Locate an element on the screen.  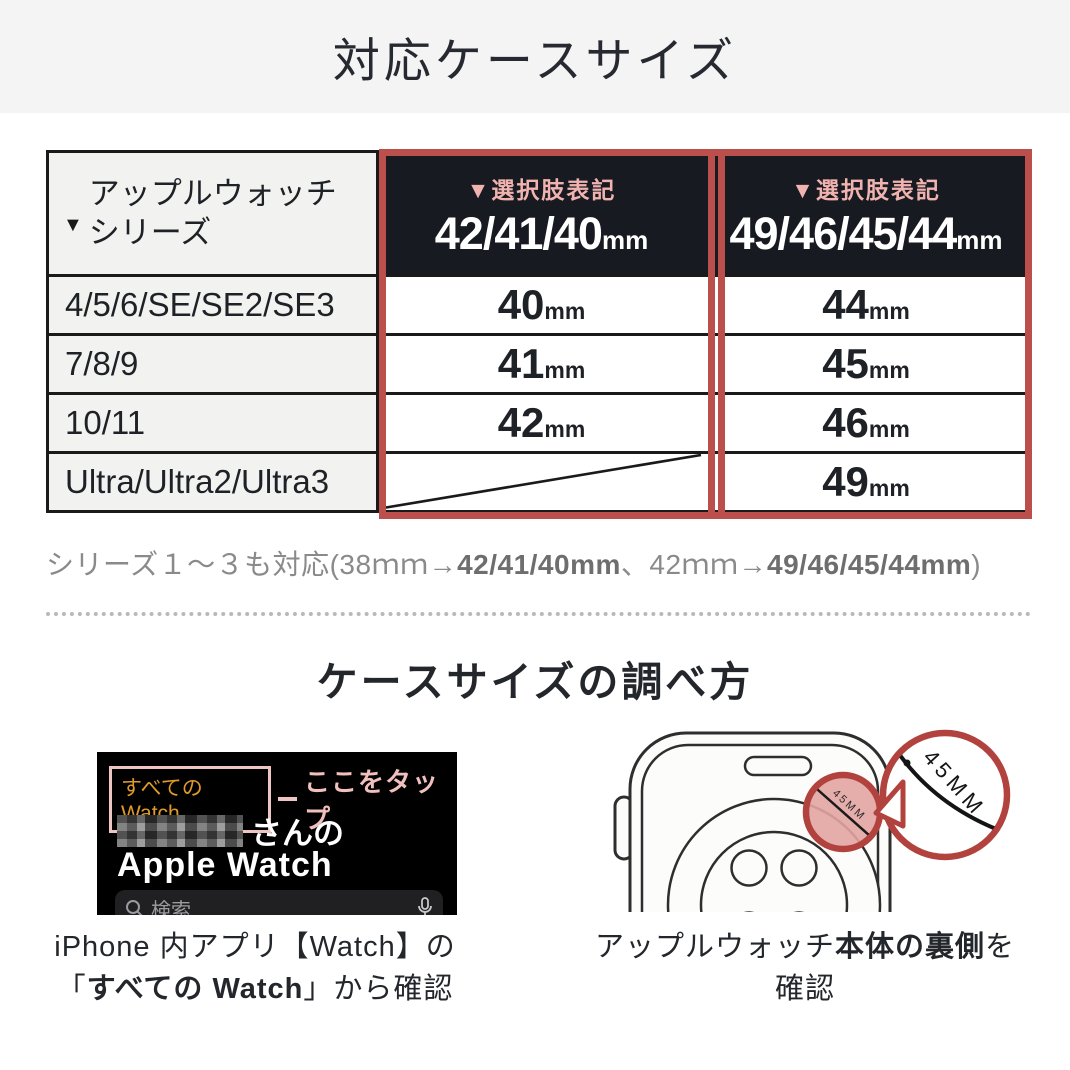
owner-name-row: さんの is located at coordinates (230, 830).